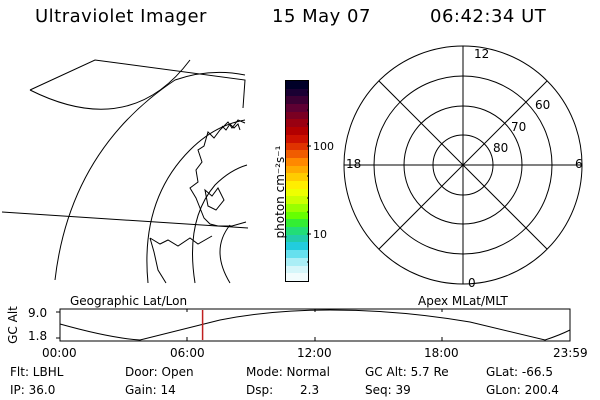 This screenshot has height=400, width=600. What do you see at coordinates (354, 164) in the screenshot?
I see `mlt-18-label: 18` at bounding box center [354, 164].